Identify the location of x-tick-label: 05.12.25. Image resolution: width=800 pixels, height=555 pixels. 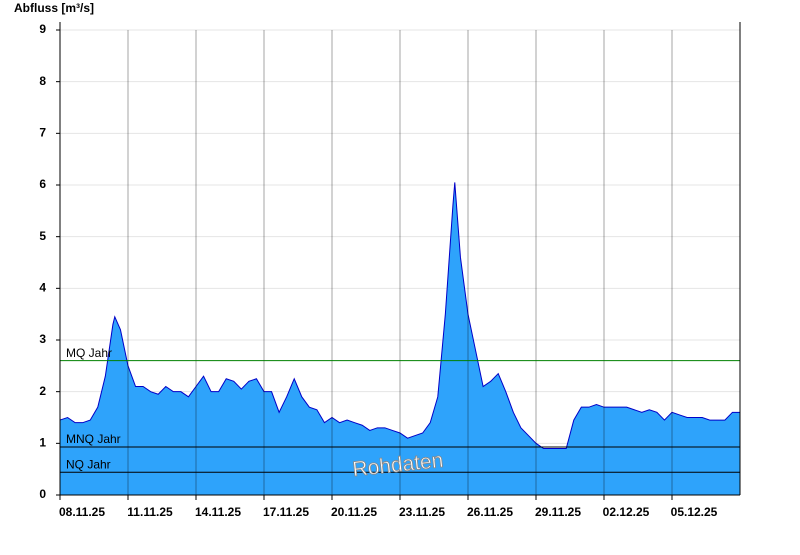
(694, 512).